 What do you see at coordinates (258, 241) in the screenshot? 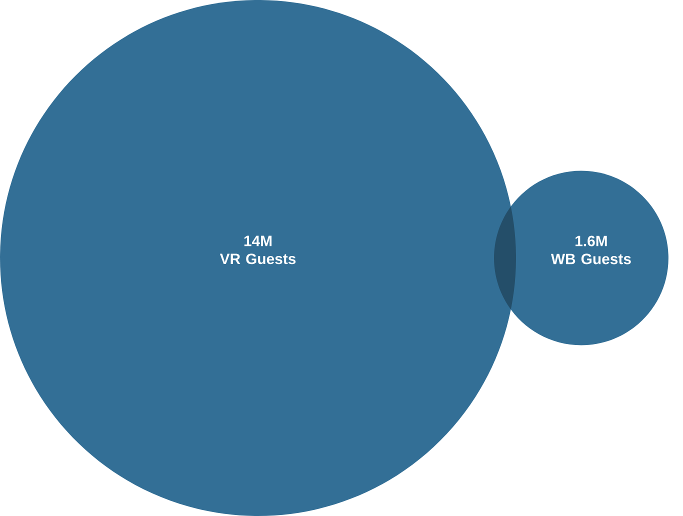
I see `data-label: 14M` at bounding box center [258, 241].